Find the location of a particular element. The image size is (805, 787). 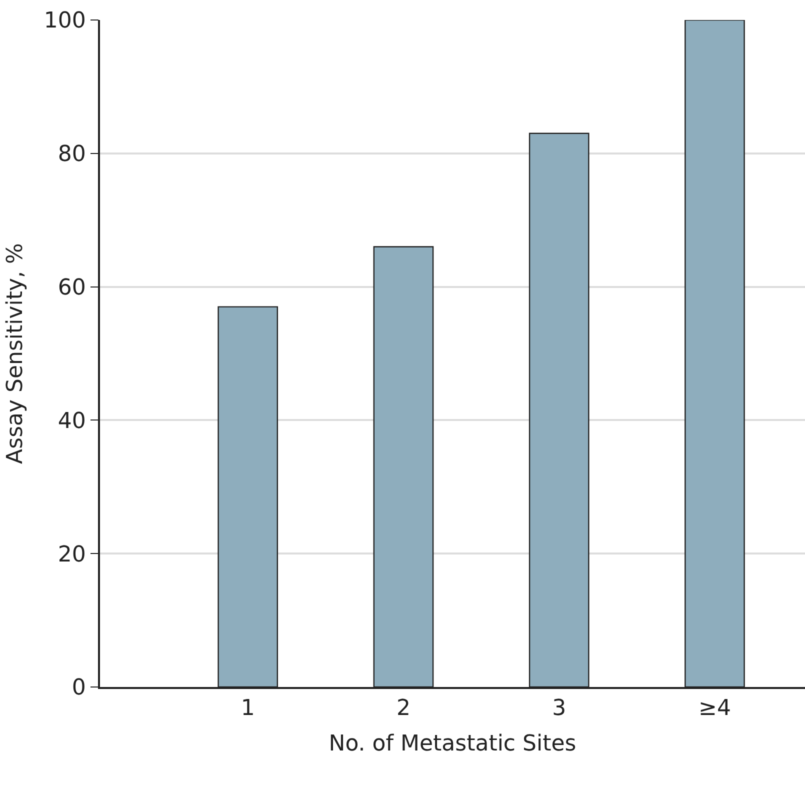

x-tick-label: ≥4 is located at coordinates (714, 709).